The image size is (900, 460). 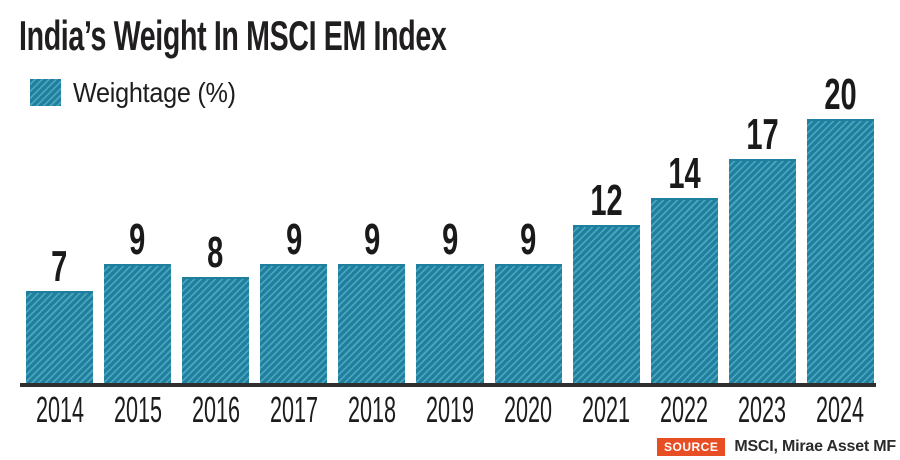 What do you see at coordinates (215, 409) in the screenshot?
I see `x-tick-label: 2016` at bounding box center [215, 409].